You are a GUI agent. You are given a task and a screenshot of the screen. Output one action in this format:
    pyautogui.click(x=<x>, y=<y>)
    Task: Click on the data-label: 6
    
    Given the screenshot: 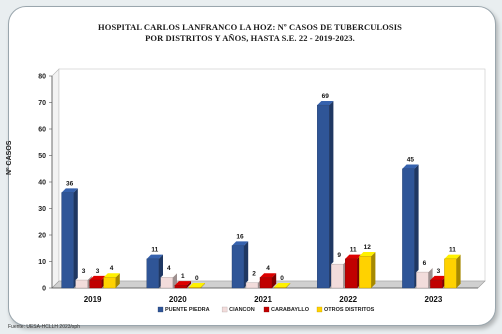 What is the action you would take?
    pyautogui.click(x=425, y=263)
    